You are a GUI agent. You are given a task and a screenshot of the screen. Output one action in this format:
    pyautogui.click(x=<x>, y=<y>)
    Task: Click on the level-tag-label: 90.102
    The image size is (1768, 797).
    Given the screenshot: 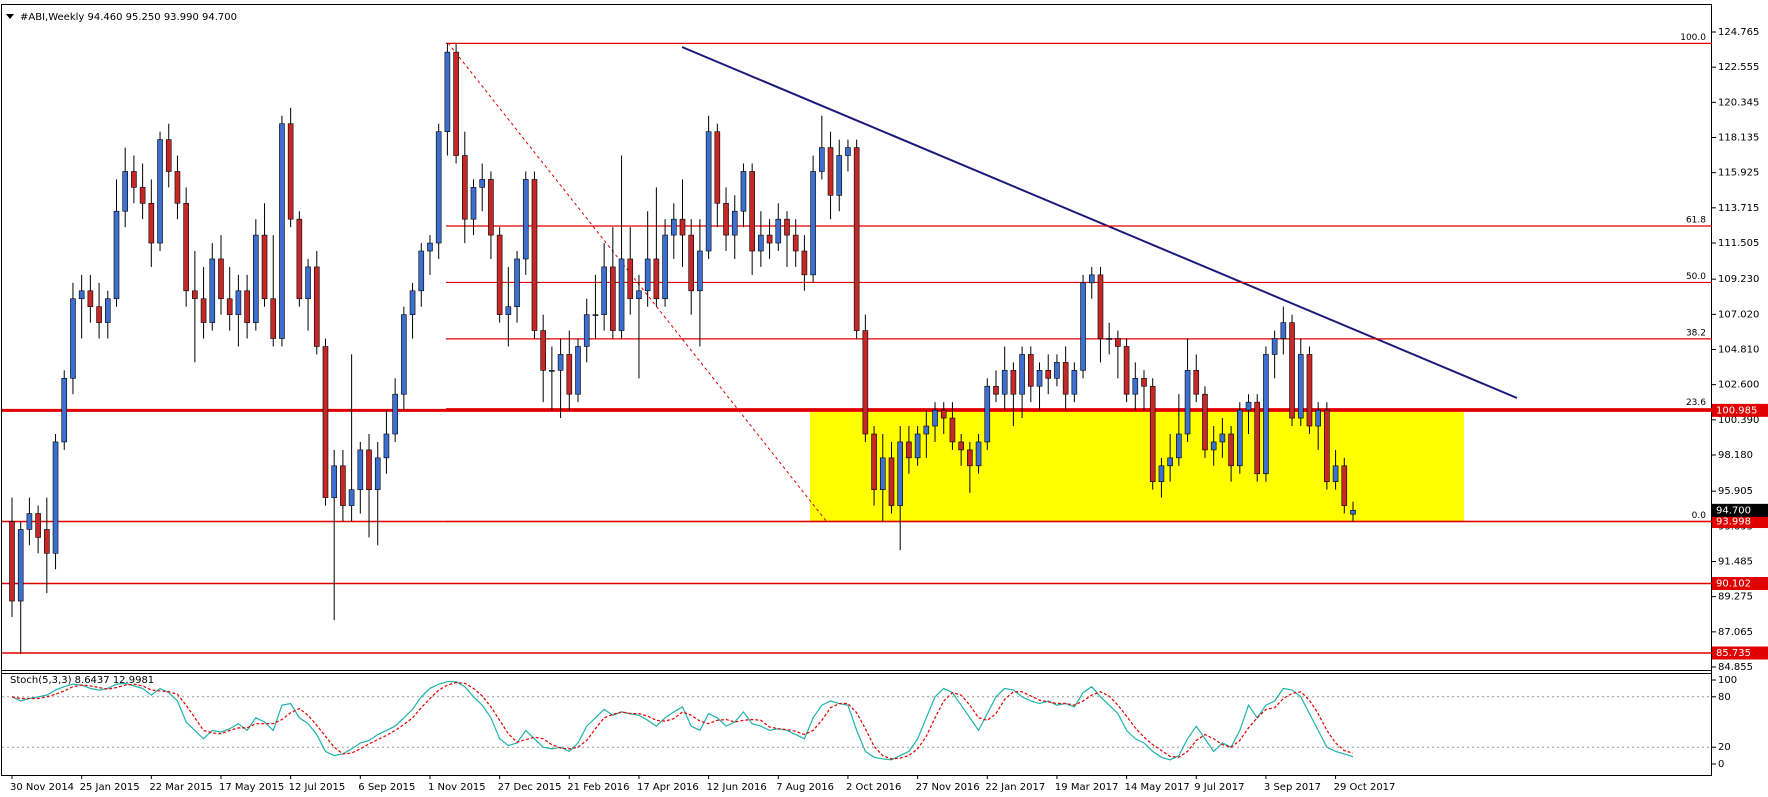 What is the action you would take?
    pyautogui.click(x=1733, y=584)
    